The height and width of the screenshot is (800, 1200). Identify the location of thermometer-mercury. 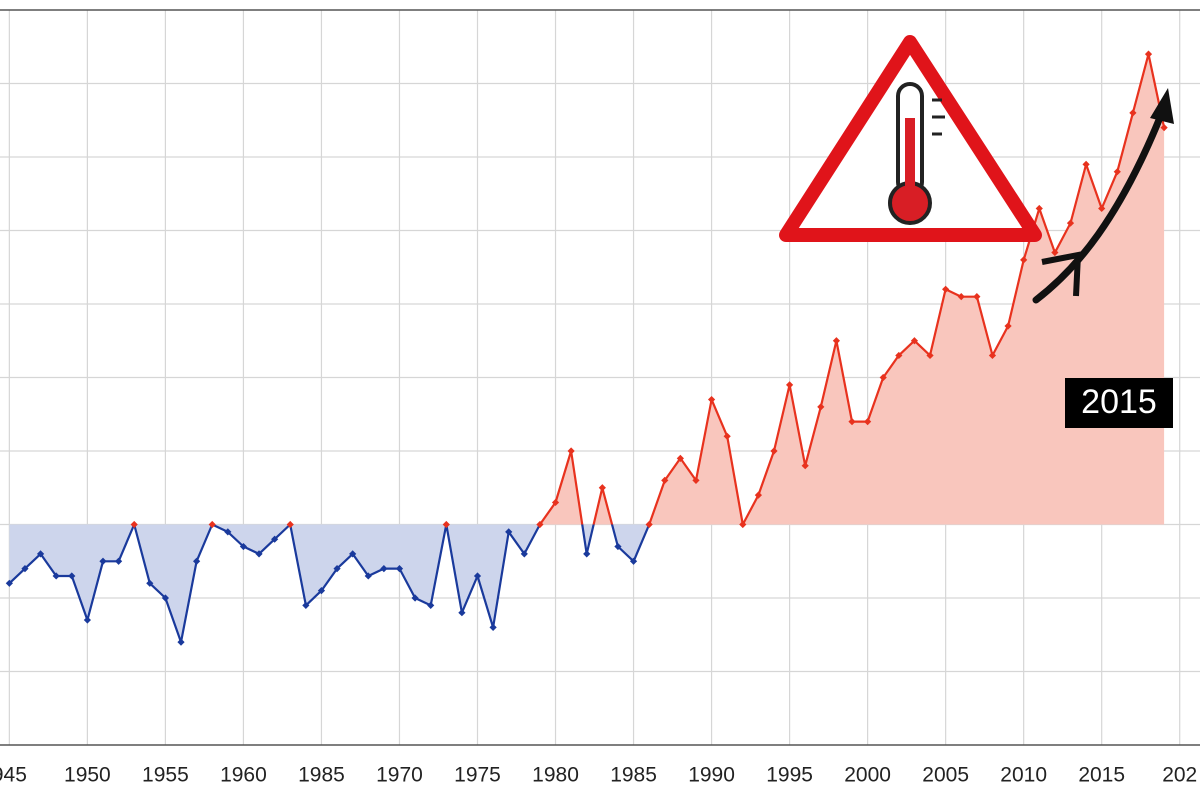
(910, 159).